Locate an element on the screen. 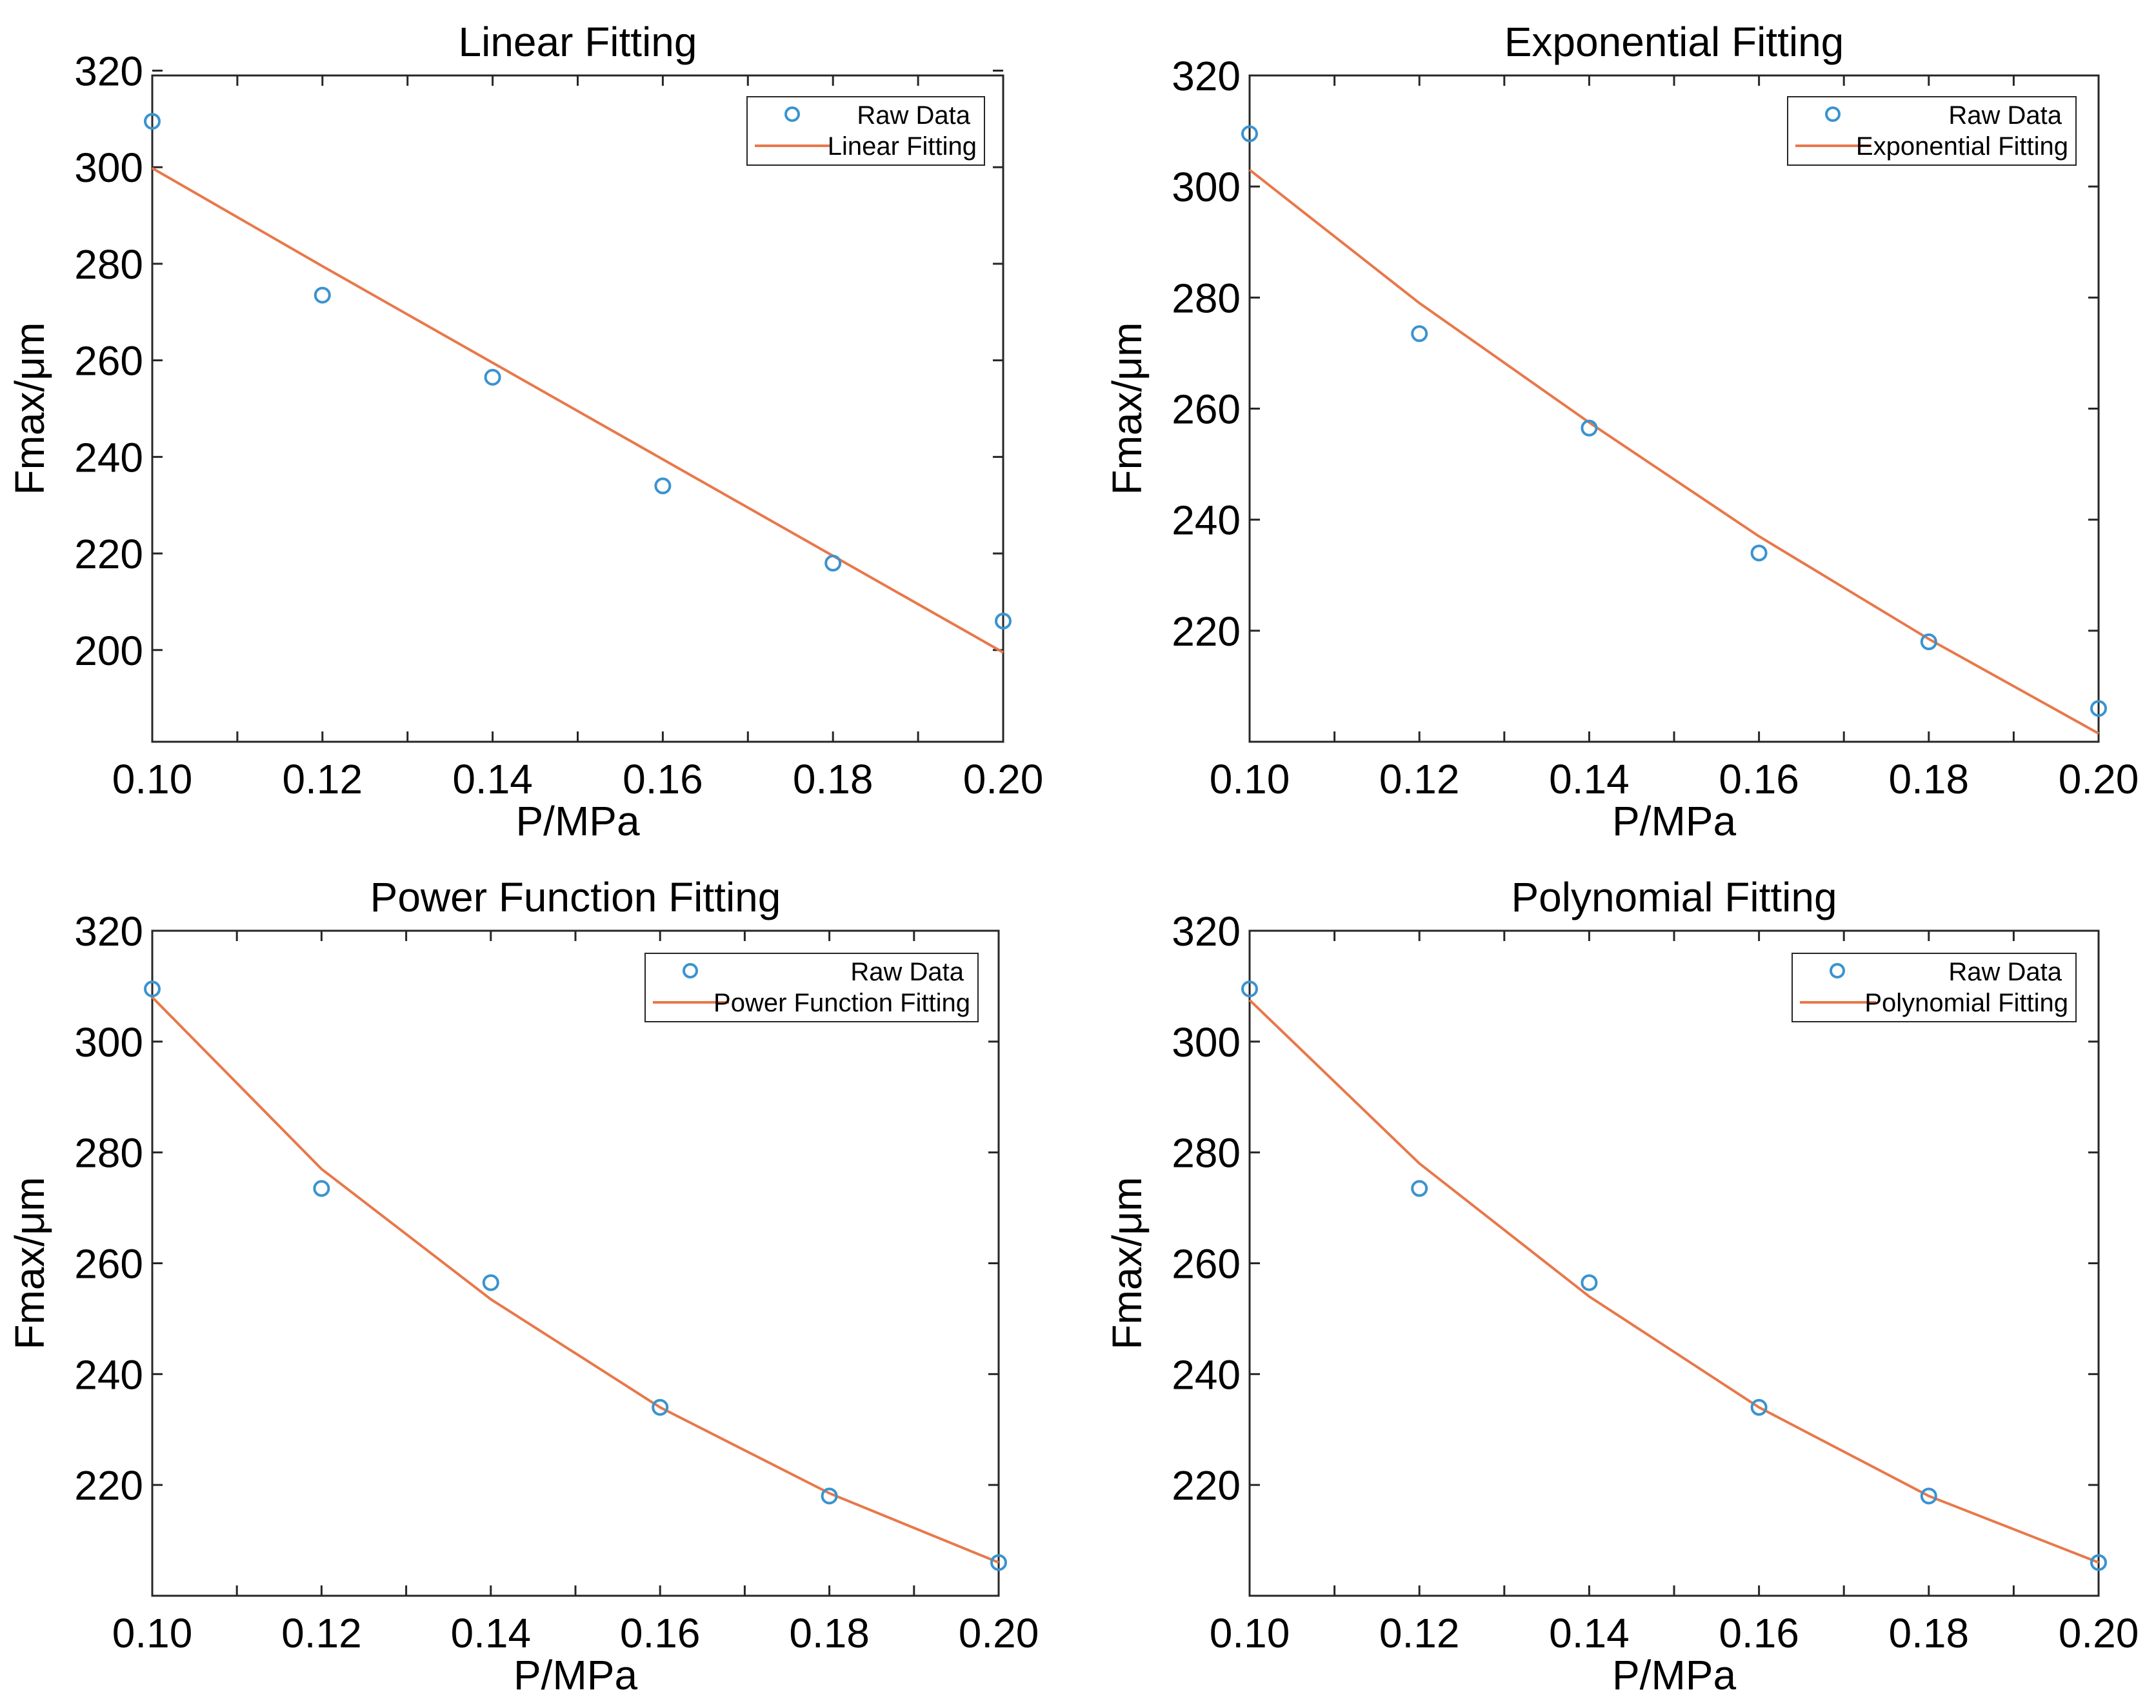 The height and width of the screenshot is (1708, 2156). legend-label-fit: Polynomial Fitting is located at coordinates (1966, 1003).